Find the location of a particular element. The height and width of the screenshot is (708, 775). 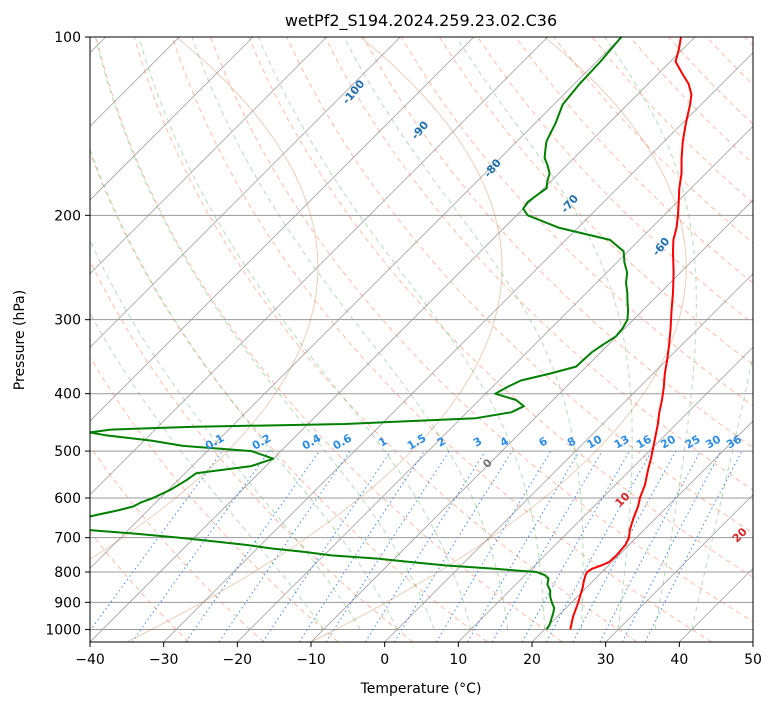

y-tick-label: 400 is located at coordinates (67, 395).